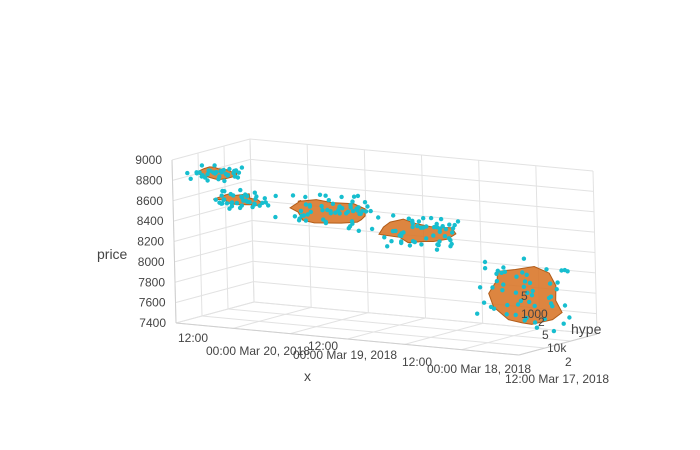 The width and height of the screenshot is (700, 450). What do you see at coordinates (148, 160) in the screenshot?
I see `z-tick-label: 9000` at bounding box center [148, 160].